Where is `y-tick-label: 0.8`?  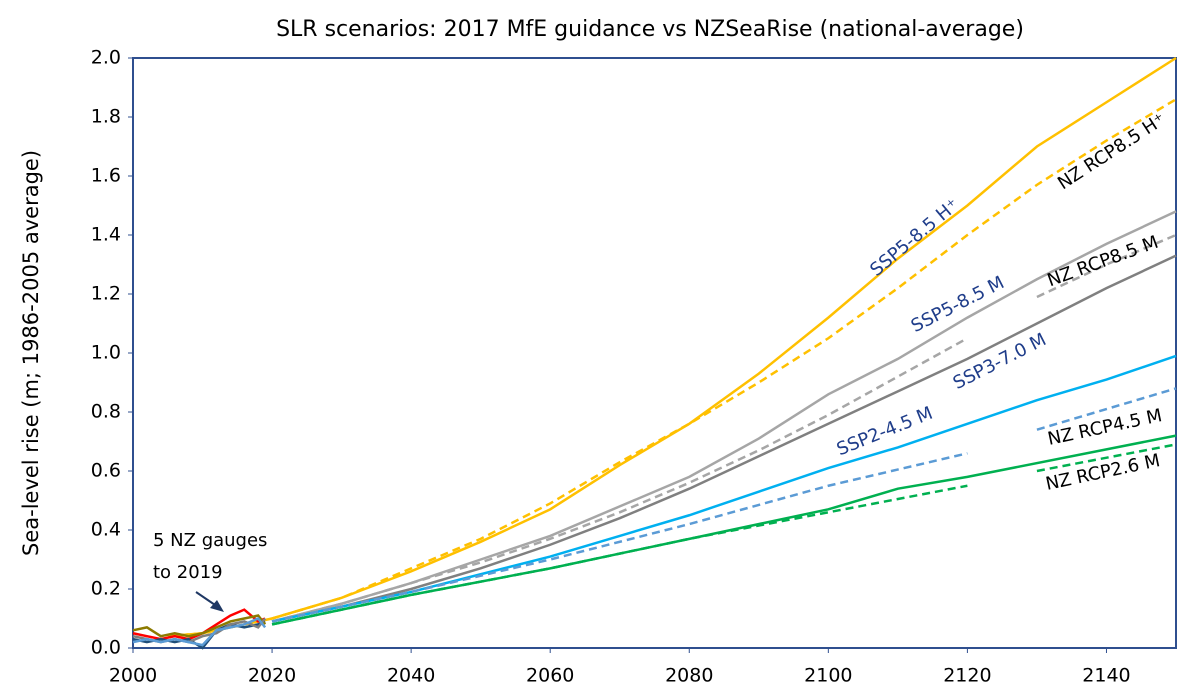 y-tick-label: 0.8 is located at coordinates (106, 412).